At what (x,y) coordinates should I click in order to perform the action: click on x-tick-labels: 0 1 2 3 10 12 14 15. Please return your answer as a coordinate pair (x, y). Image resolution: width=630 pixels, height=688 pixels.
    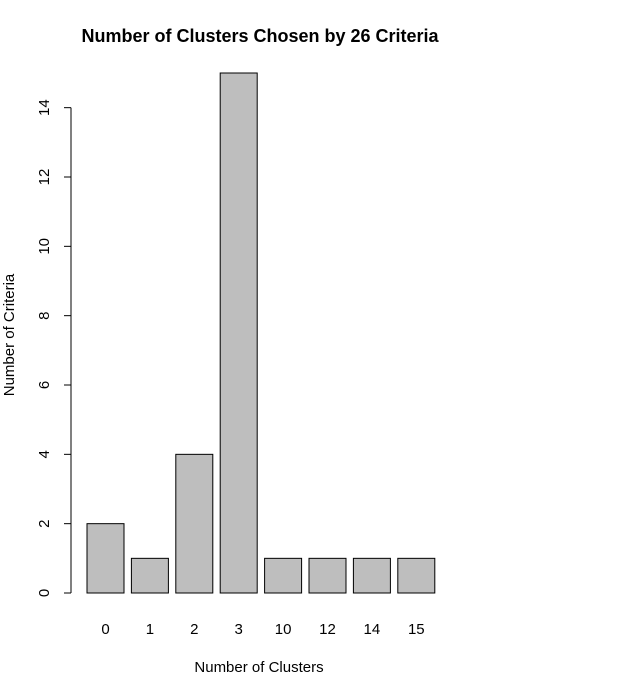
    Looking at the image, I should click on (262, 629).